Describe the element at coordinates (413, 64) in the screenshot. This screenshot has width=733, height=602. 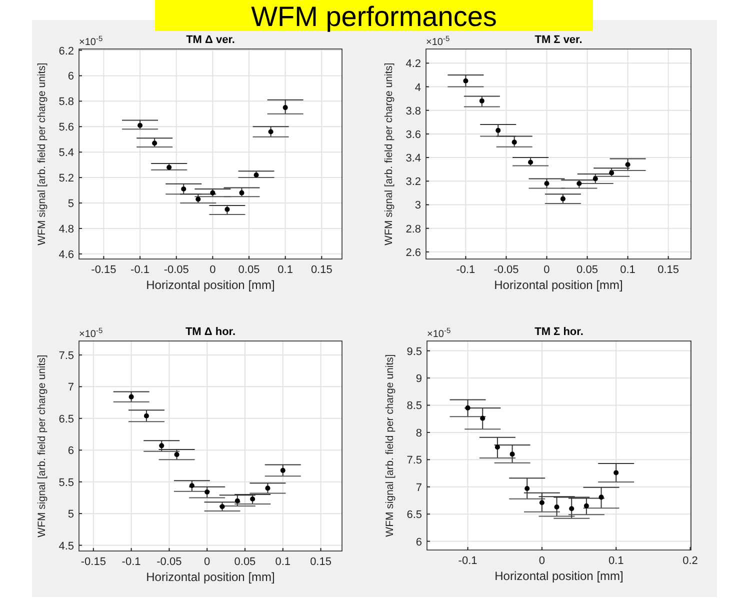
I see `y-tick-label: 4.2` at that location.